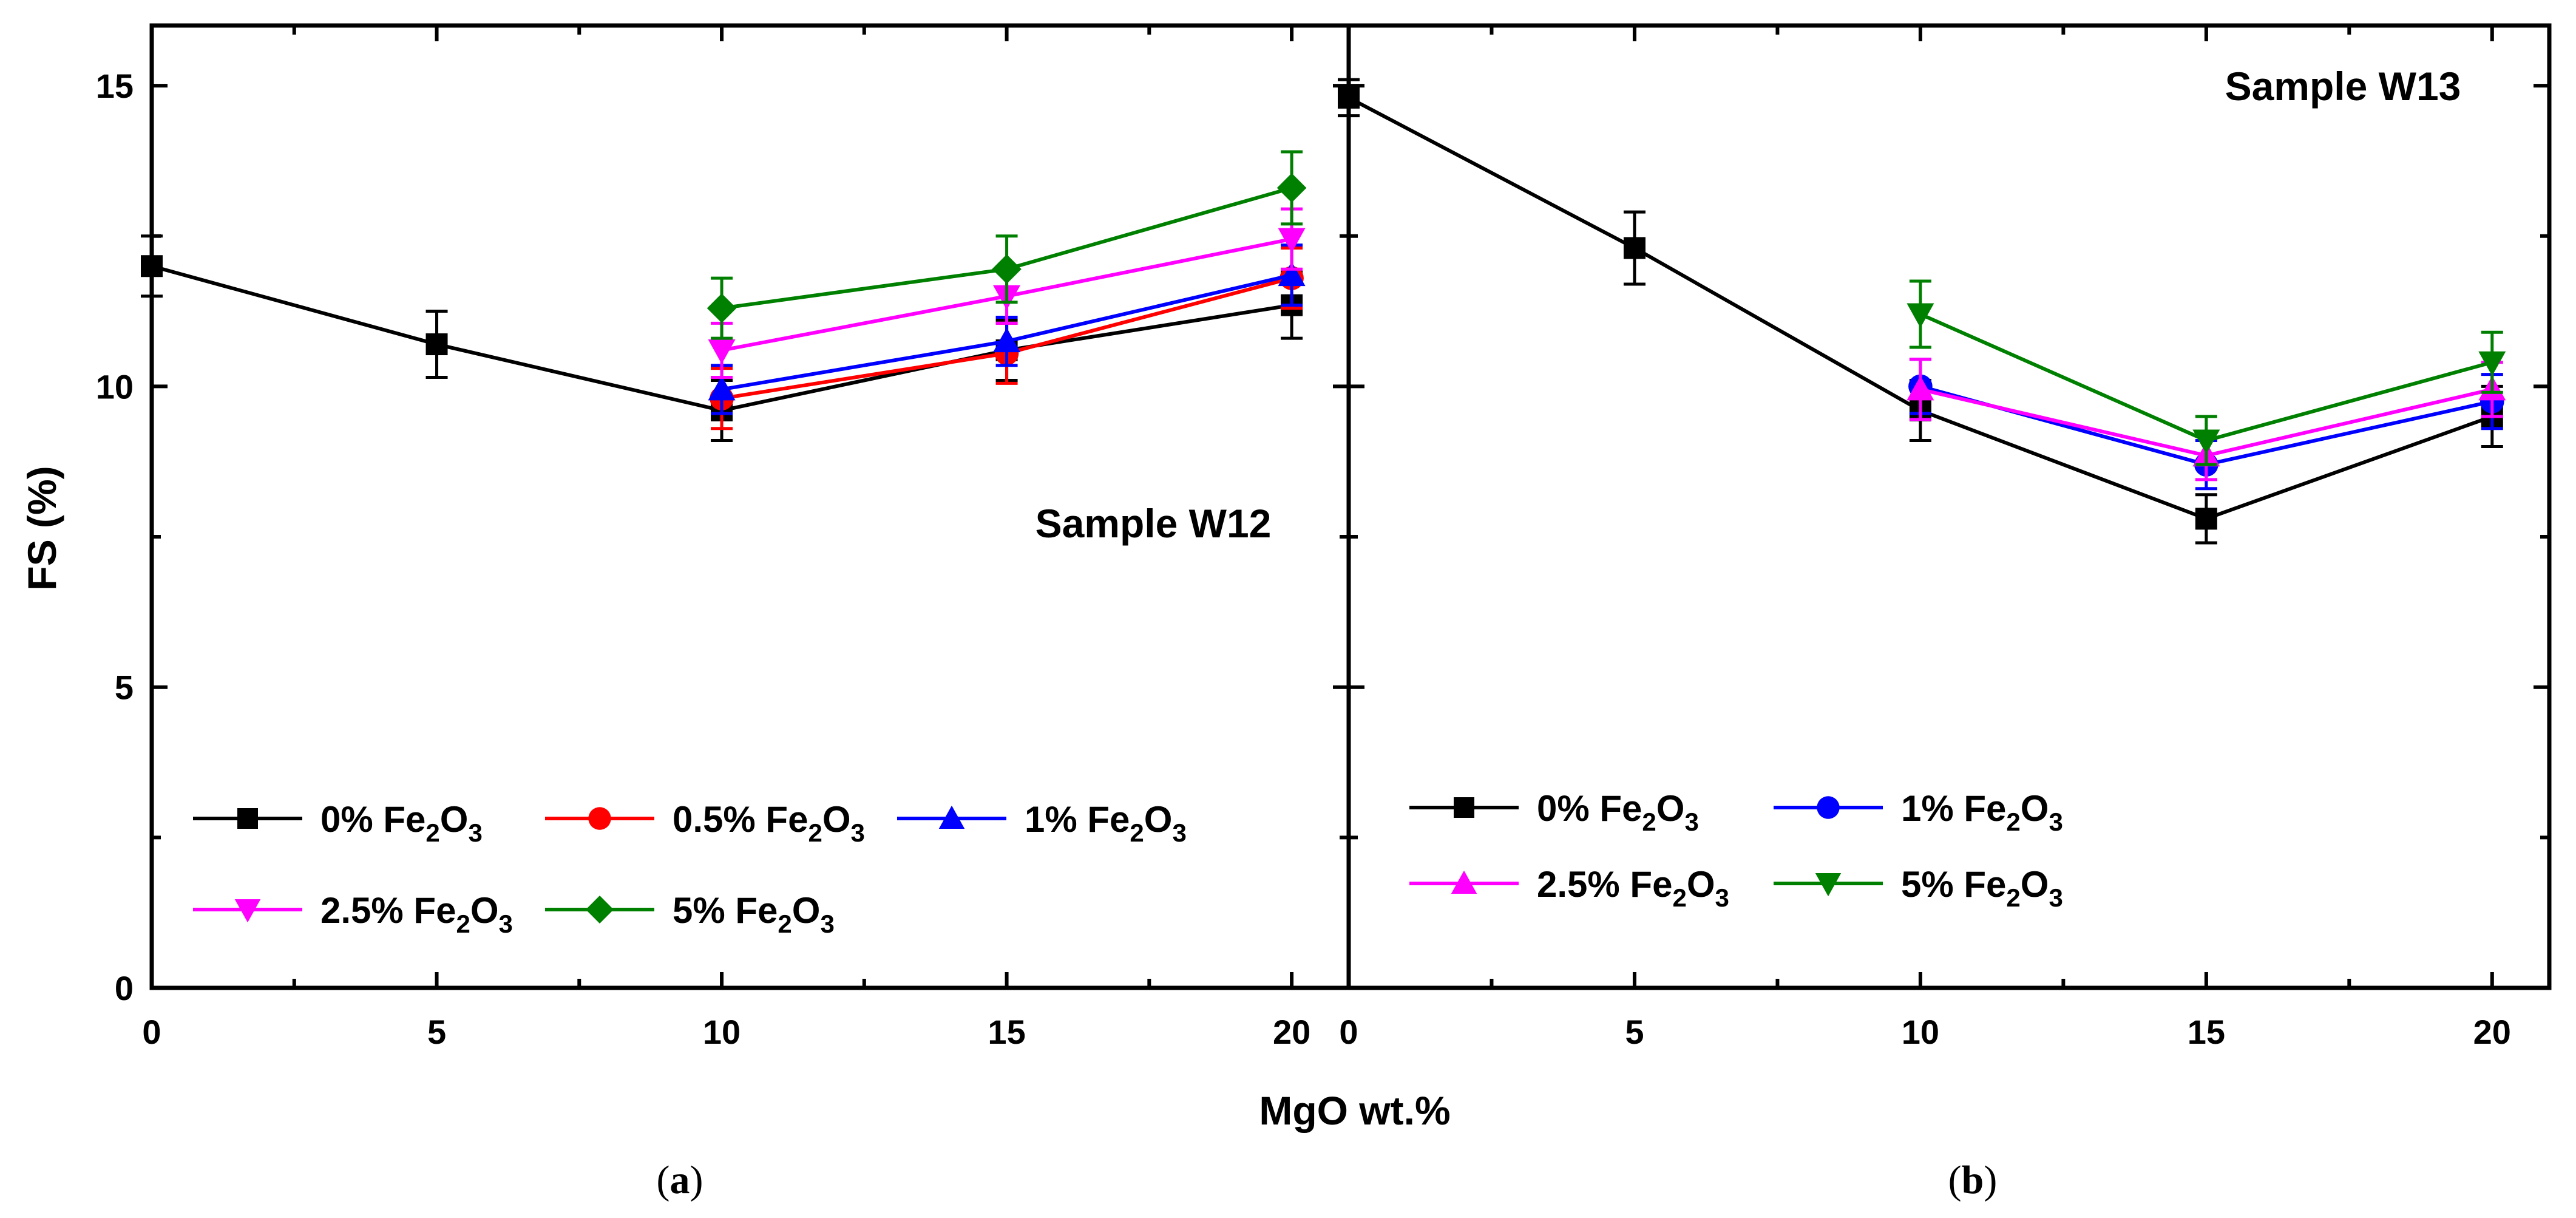 The height and width of the screenshot is (1218, 2576). What do you see at coordinates (722, 1032) in the screenshot?
I see `x-tick-label-a: 10` at bounding box center [722, 1032].